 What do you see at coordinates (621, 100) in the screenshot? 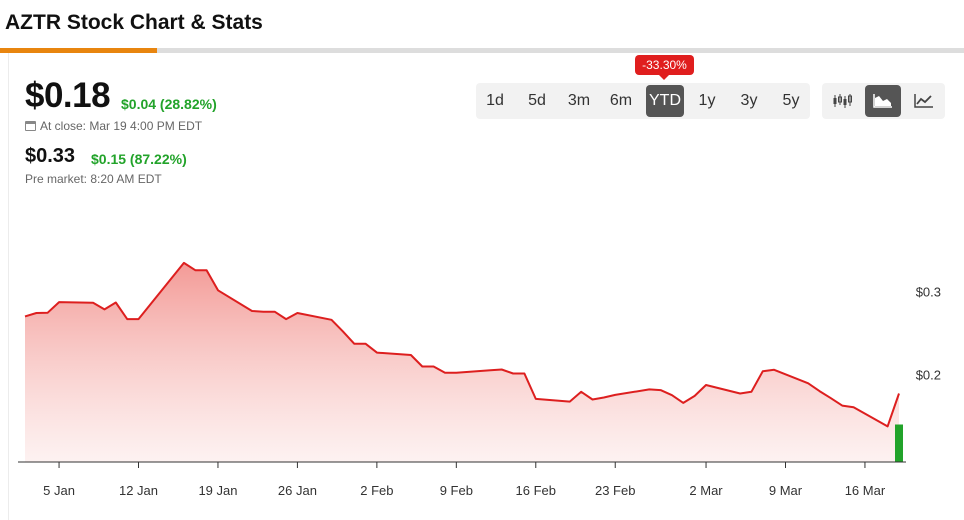
I see `range-button-6m: 6m` at bounding box center [621, 100].